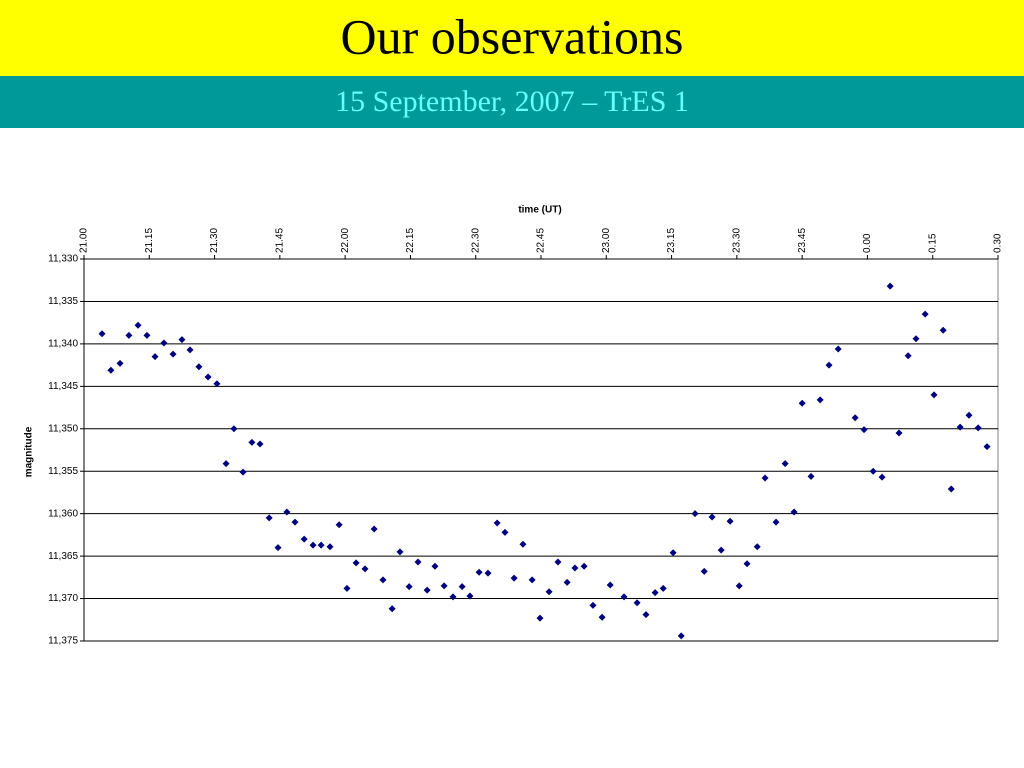 The width and height of the screenshot is (1024, 768). What do you see at coordinates (63, 598) in the screenshot?
I see `y-tick-label: 11,370` at bounding box center [63, 598].